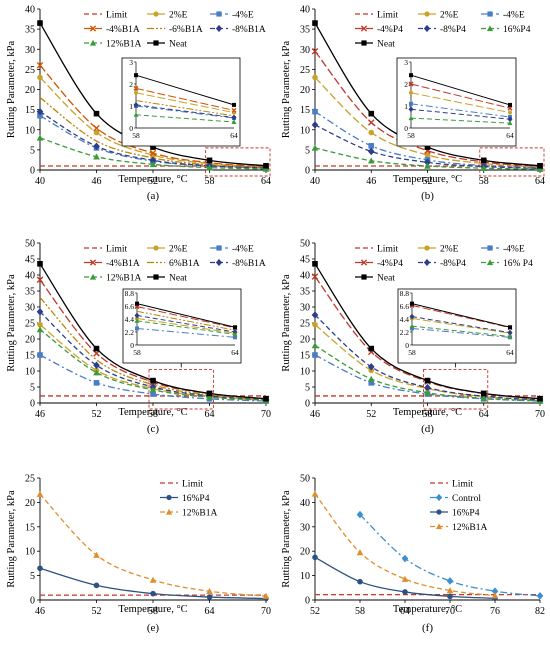  I want to click on inset-series-16p4-line, so click(460, 120).